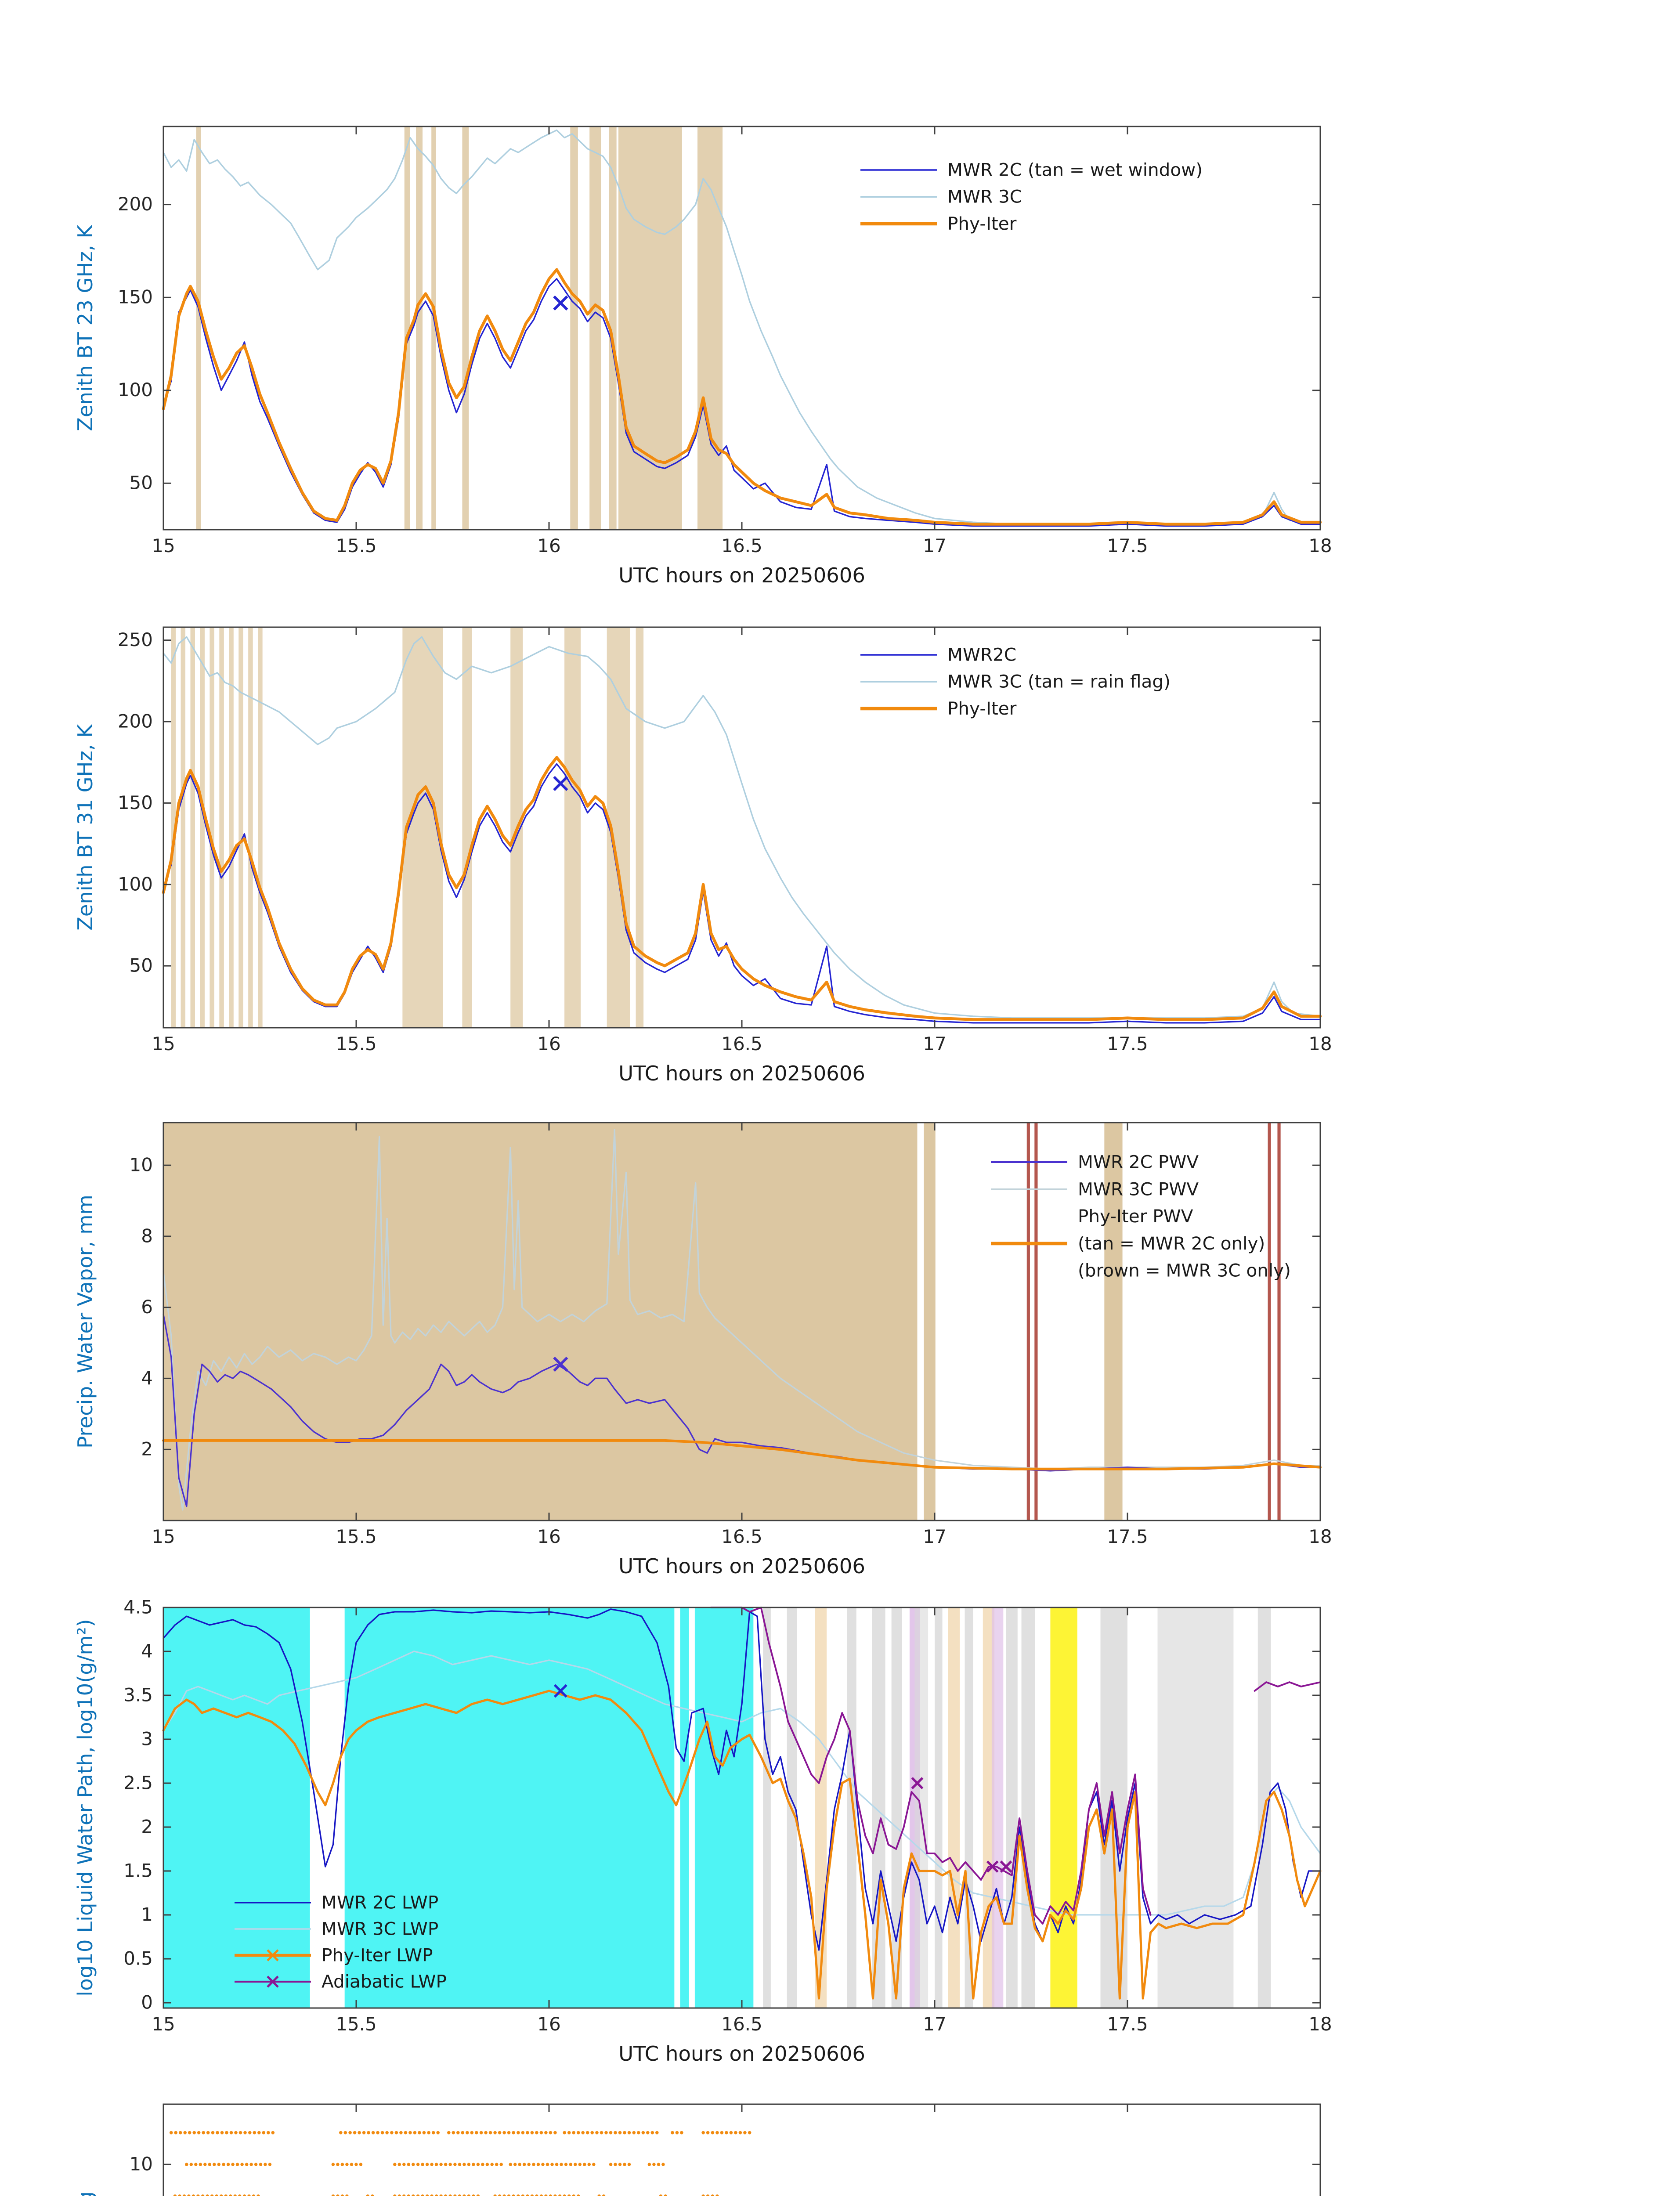 This screenshot has height=2196, width=1680. Describe the element at coordinates (1171, 1243) in the screenshot. I see `pwv-legend-label: (tan = MWR 2C only)` at that location.